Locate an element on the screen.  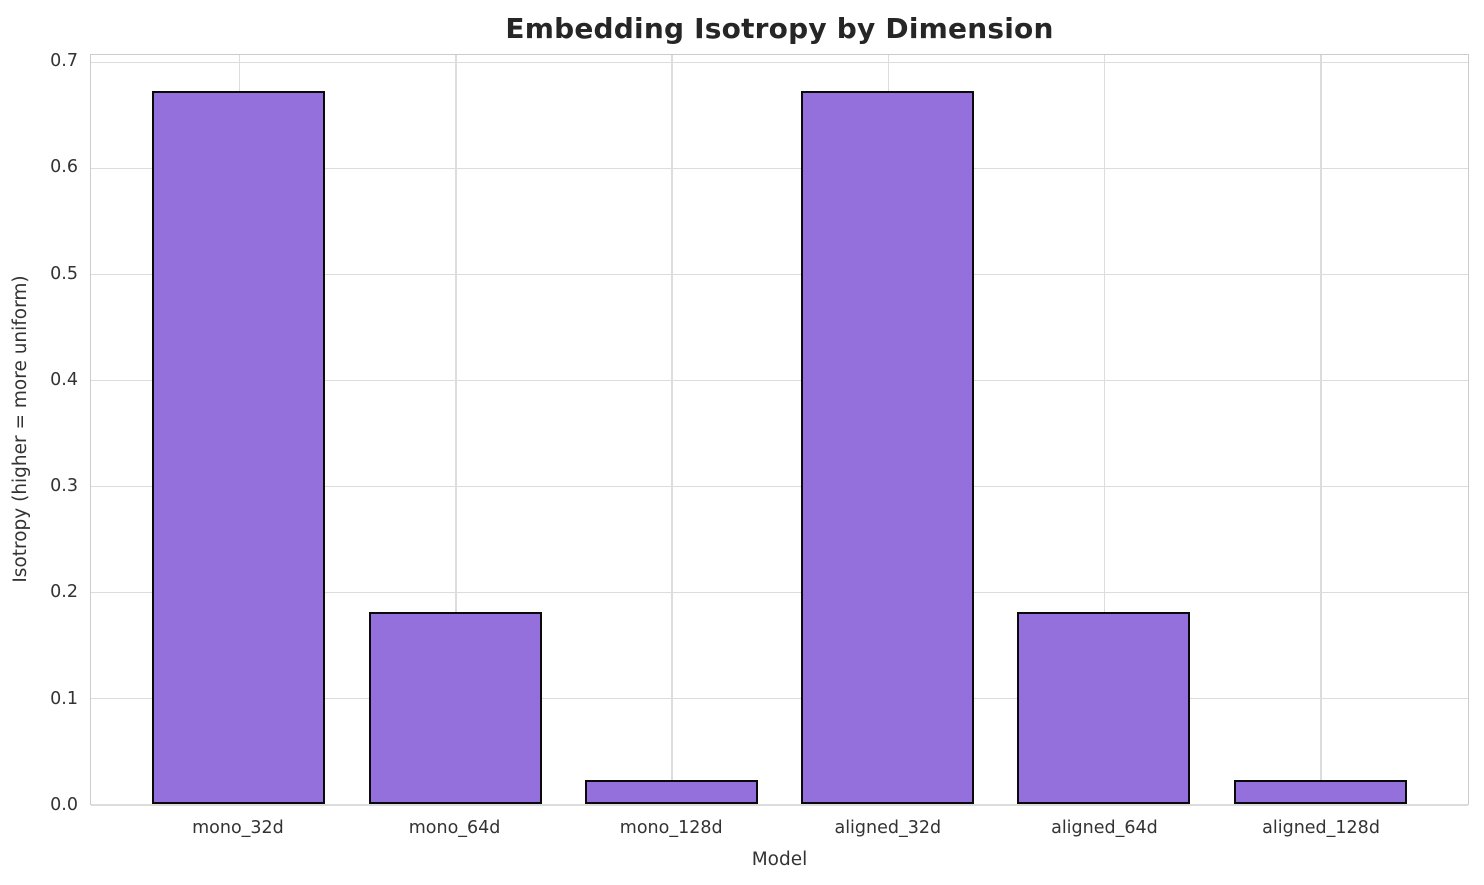
bar-mono_128d is located at coordinates (671, 791).